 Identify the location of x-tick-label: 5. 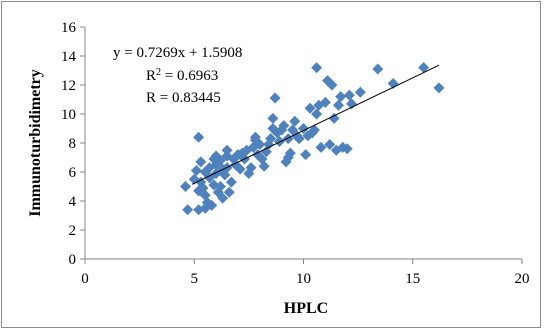
(195, 279).